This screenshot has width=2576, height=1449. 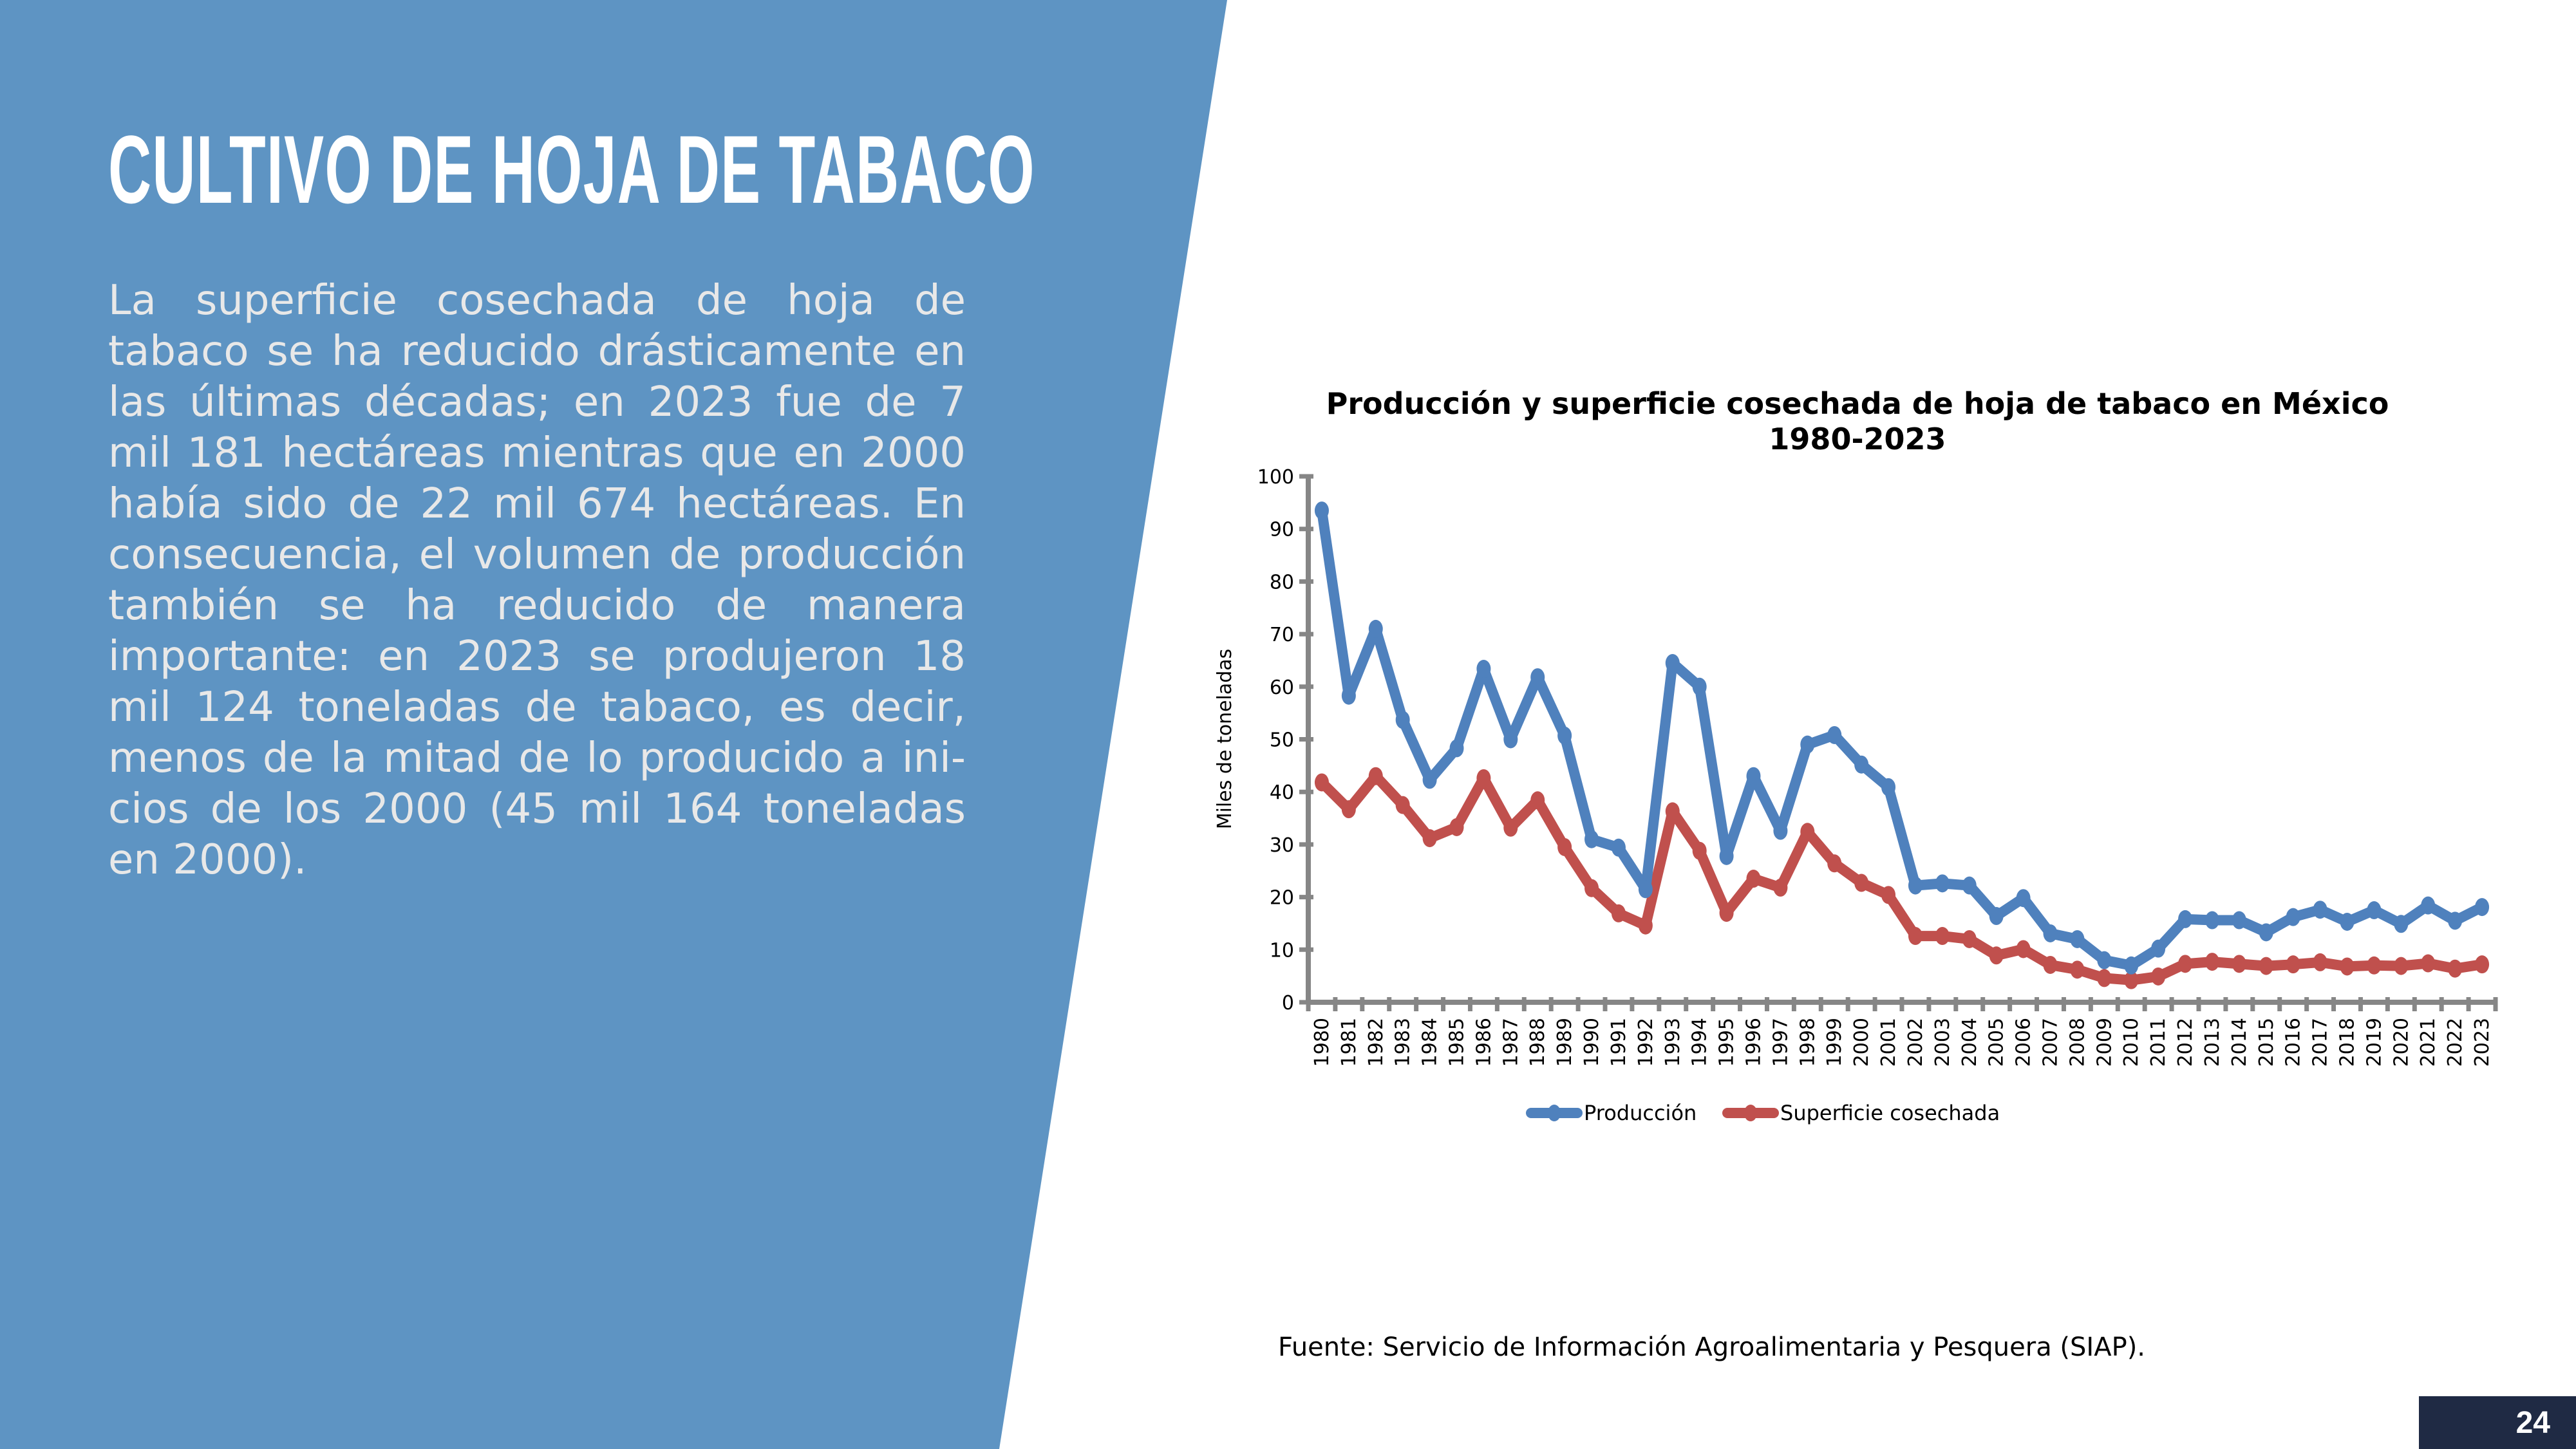 What do you see at coordinates (2428, 1042) in the screenshot?
I see `x-tick-label: 2021` at bounding box center [2428, 1042].